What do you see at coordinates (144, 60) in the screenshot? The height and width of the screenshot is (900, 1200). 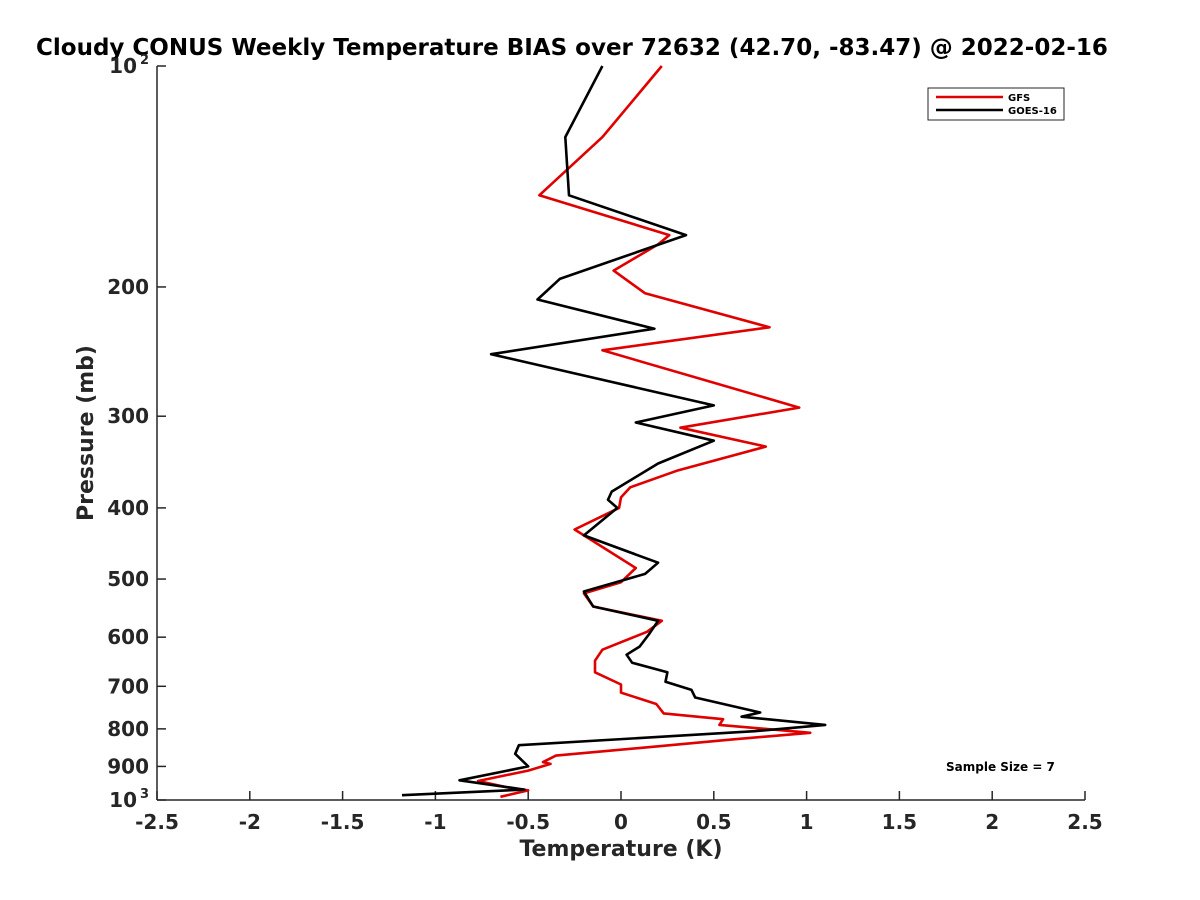 I see `y-tick-exponent: 2` at bounding box center [144, 60].